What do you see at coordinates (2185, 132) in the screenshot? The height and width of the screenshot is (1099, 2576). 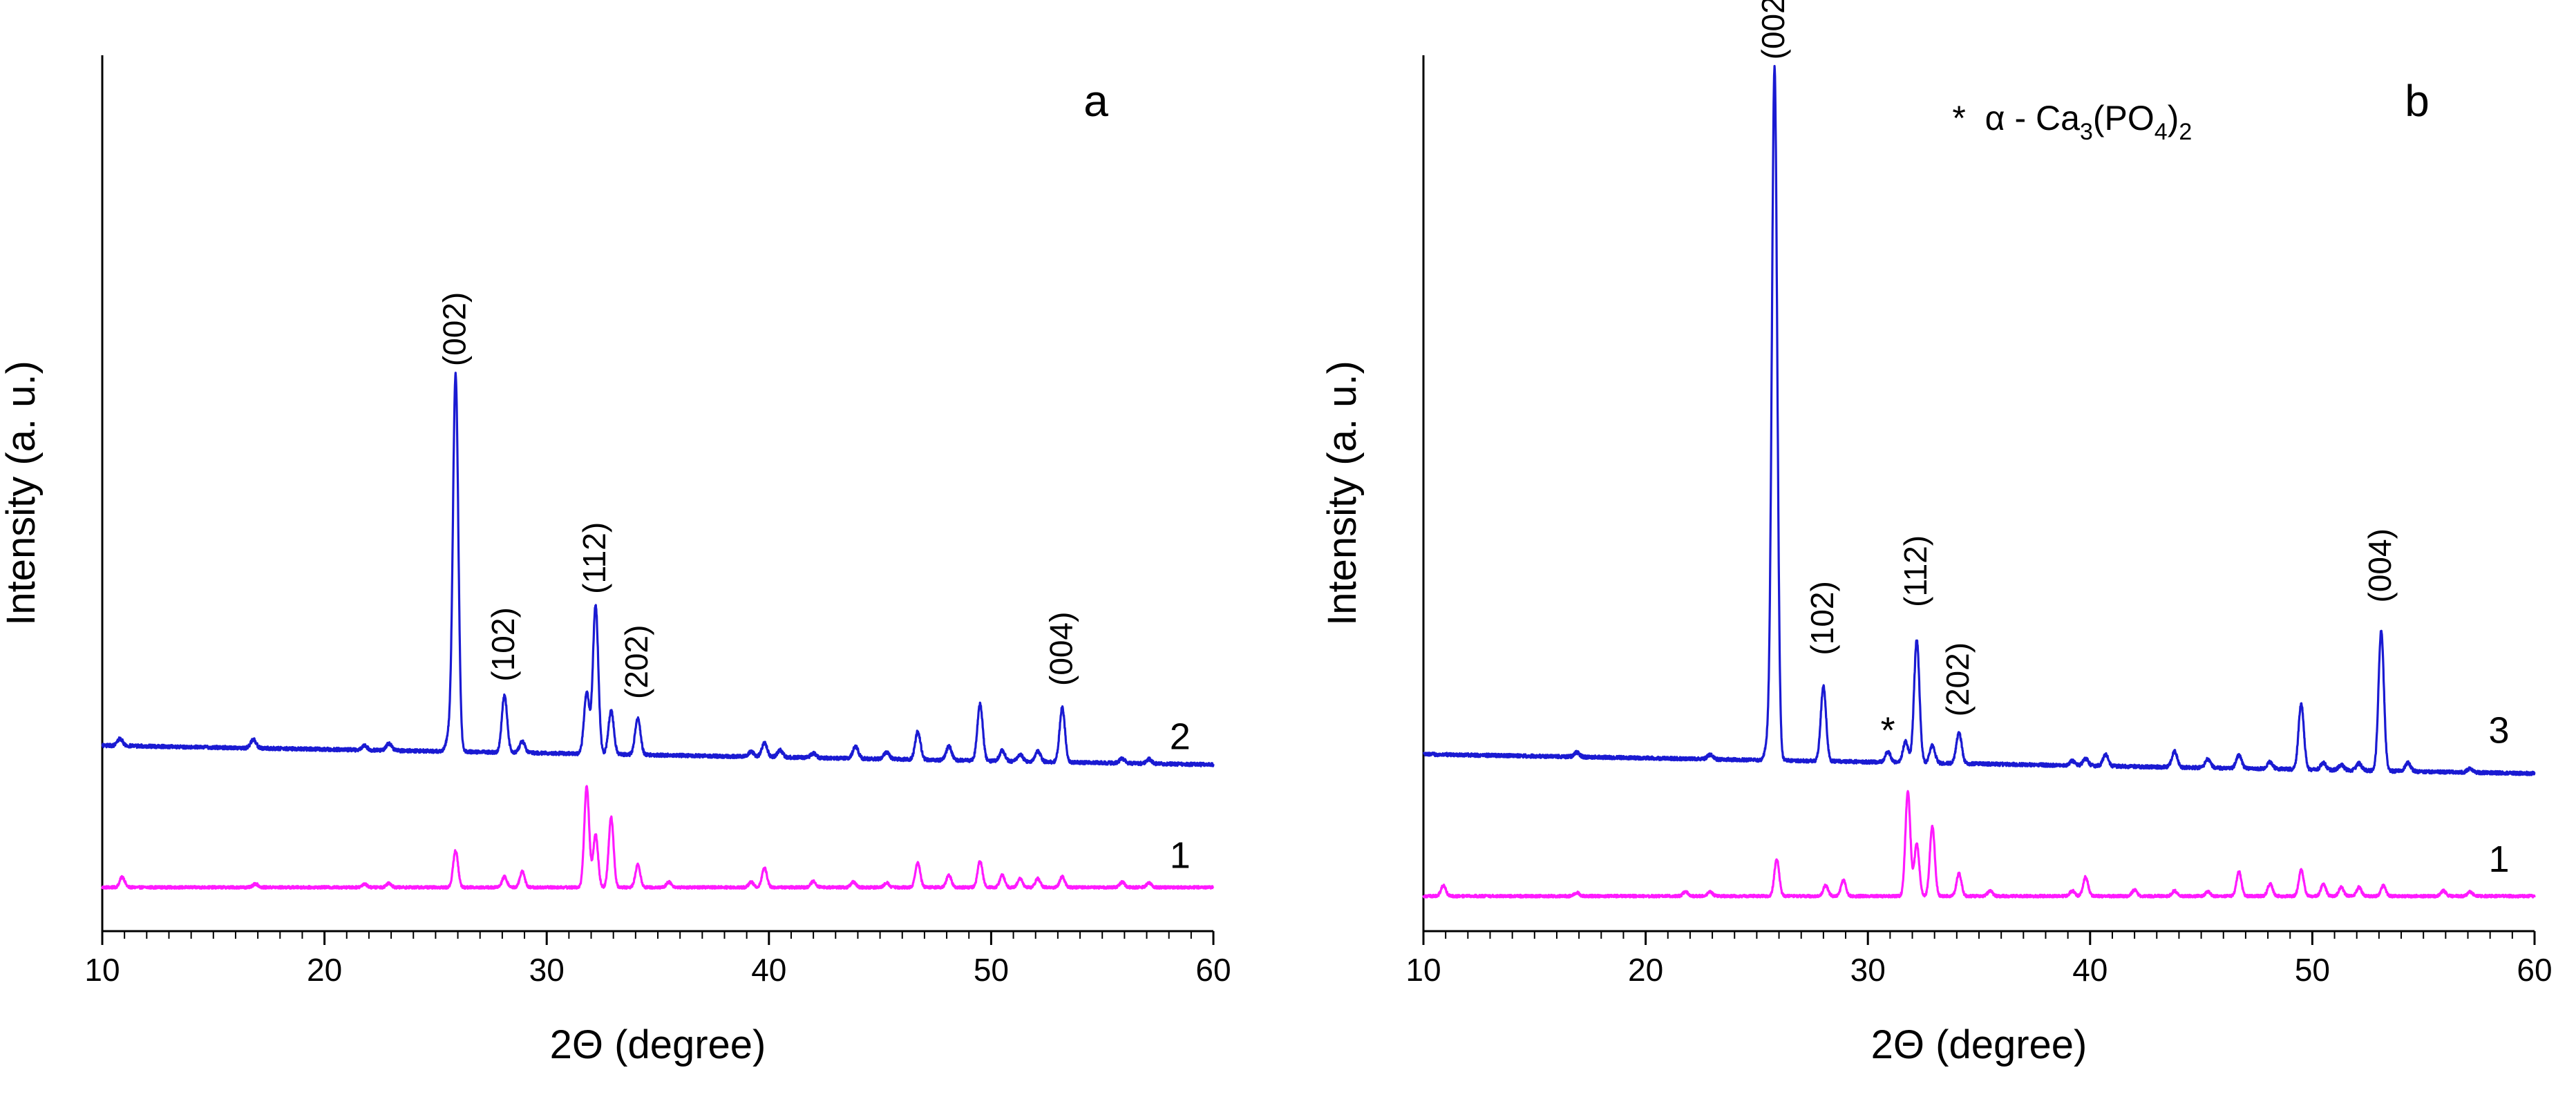 I see `phase-legend-part: 2` at bounding box center [2185, 132].